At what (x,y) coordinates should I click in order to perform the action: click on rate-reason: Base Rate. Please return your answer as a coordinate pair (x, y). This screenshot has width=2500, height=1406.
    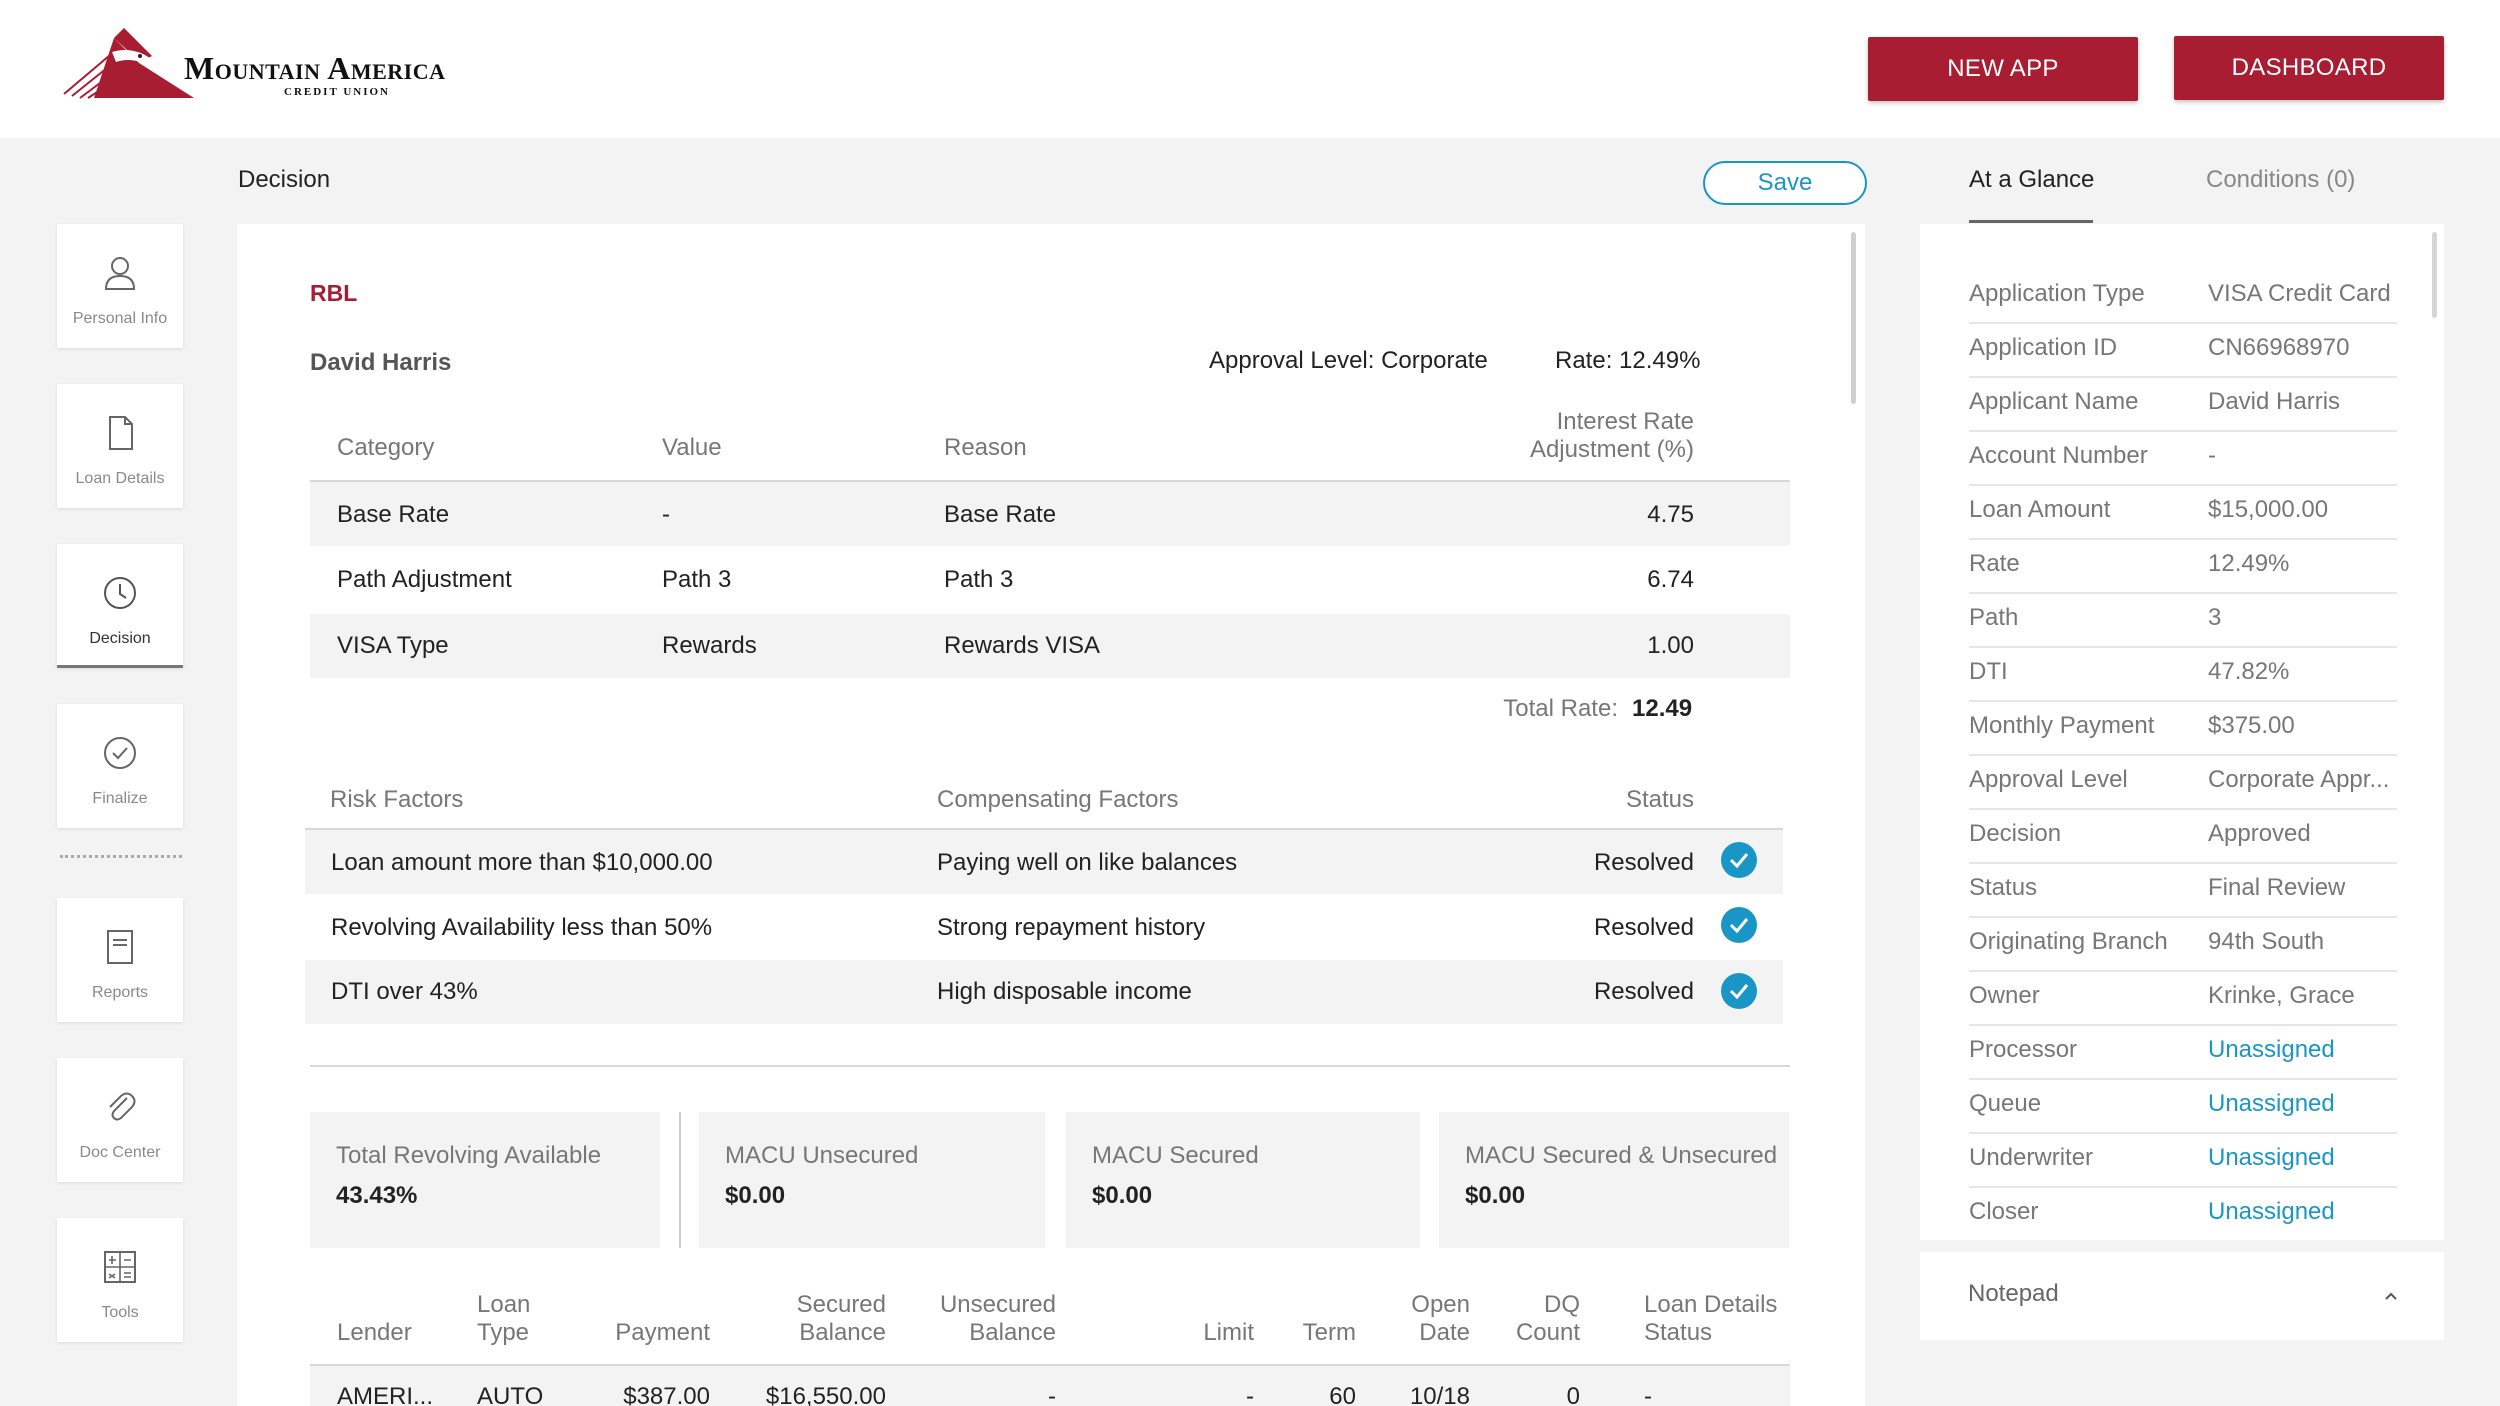
    Looking at the image, I should click on (1000, 514).